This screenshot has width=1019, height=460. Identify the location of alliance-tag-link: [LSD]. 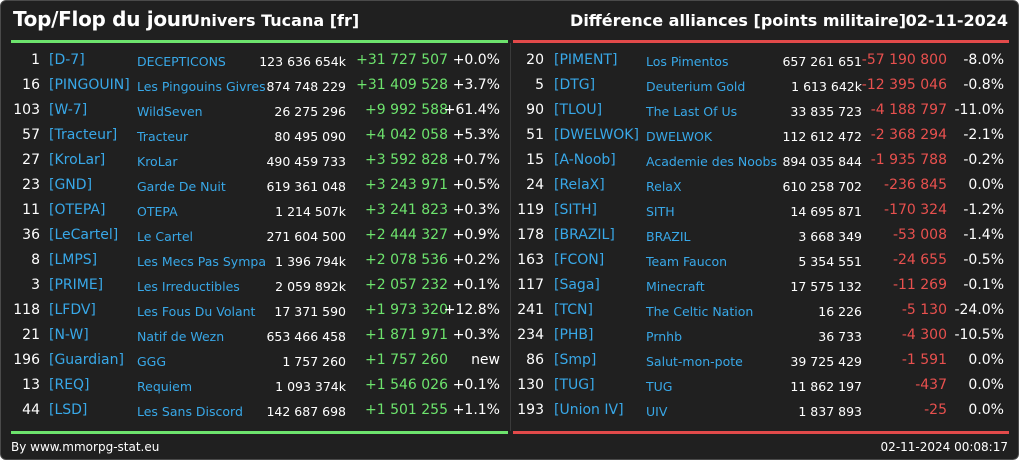
(68, 410).